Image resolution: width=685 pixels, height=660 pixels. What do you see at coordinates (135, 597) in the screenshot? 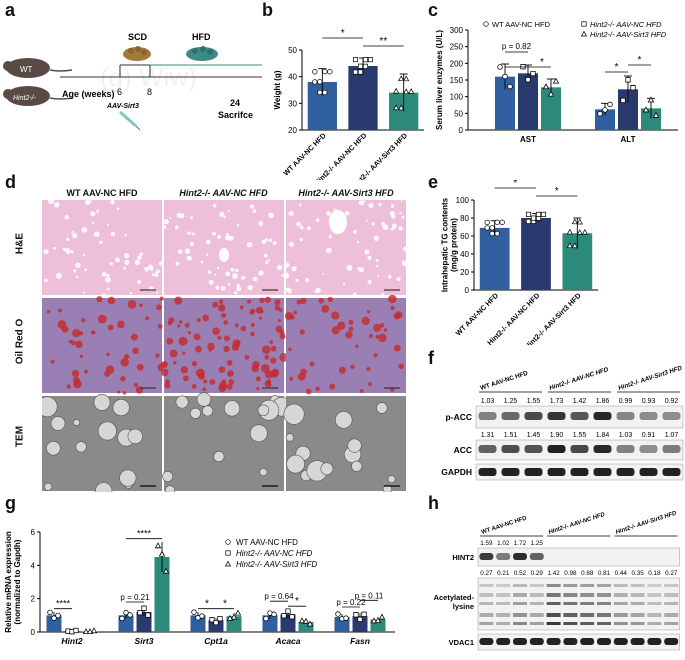
I see `annotation: p = 0.21` at bounding box center [135, 597].